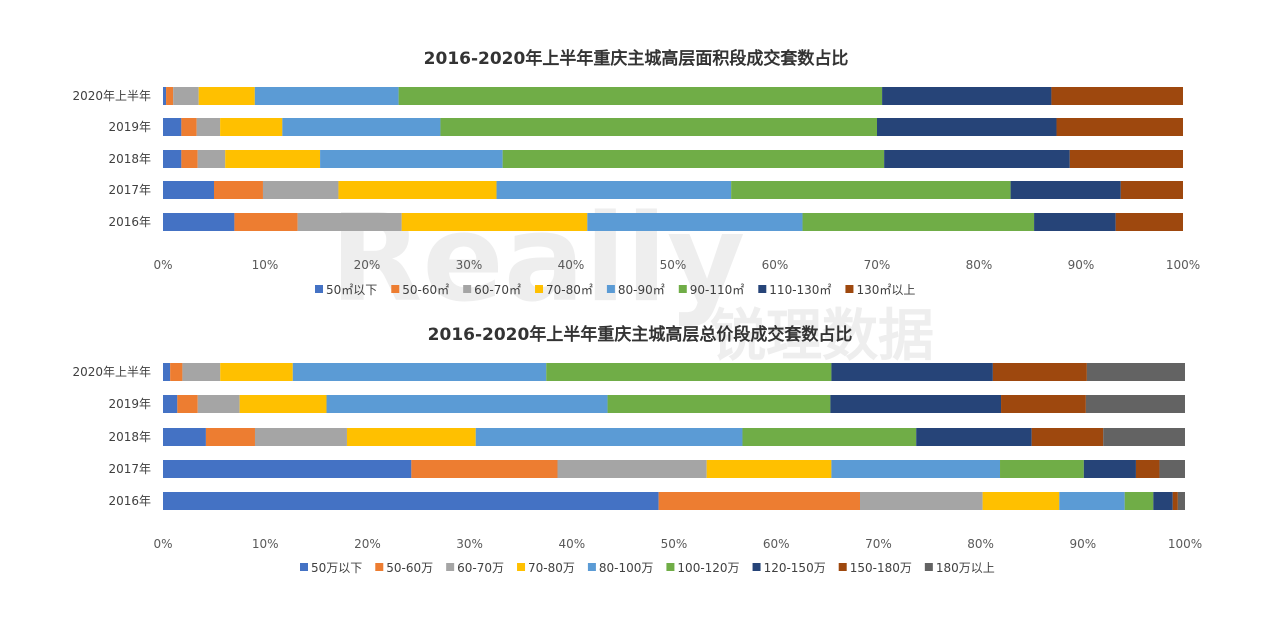 The height and width of the screenshot is (623, 1266). I want to click on category-label: 2018年, so click(129, 437).